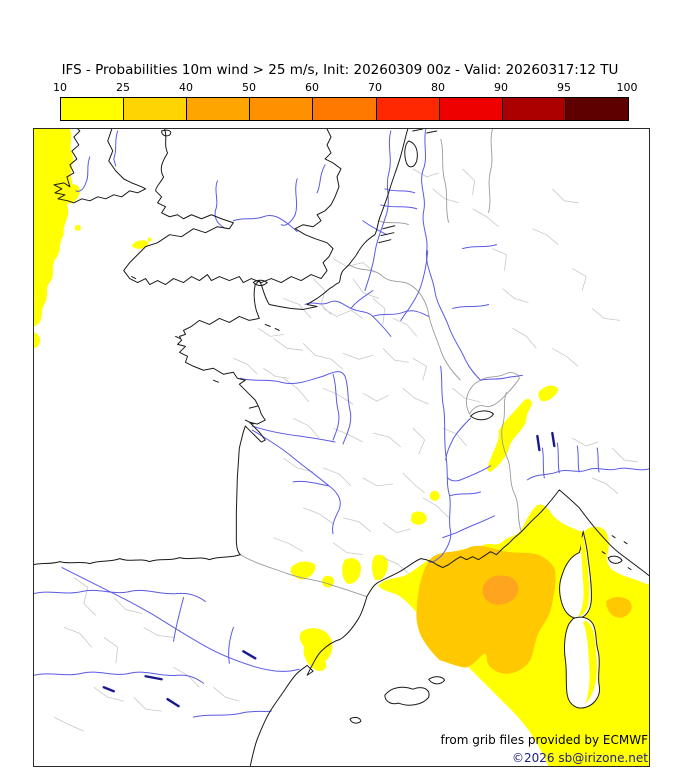 Image resolution: width=680 pixels, height=778 pixels. What do you see at coordinates (501, 87) in the screenshot?
I see `colorbar-tick-label: 90` at bounding box center [501, 87].